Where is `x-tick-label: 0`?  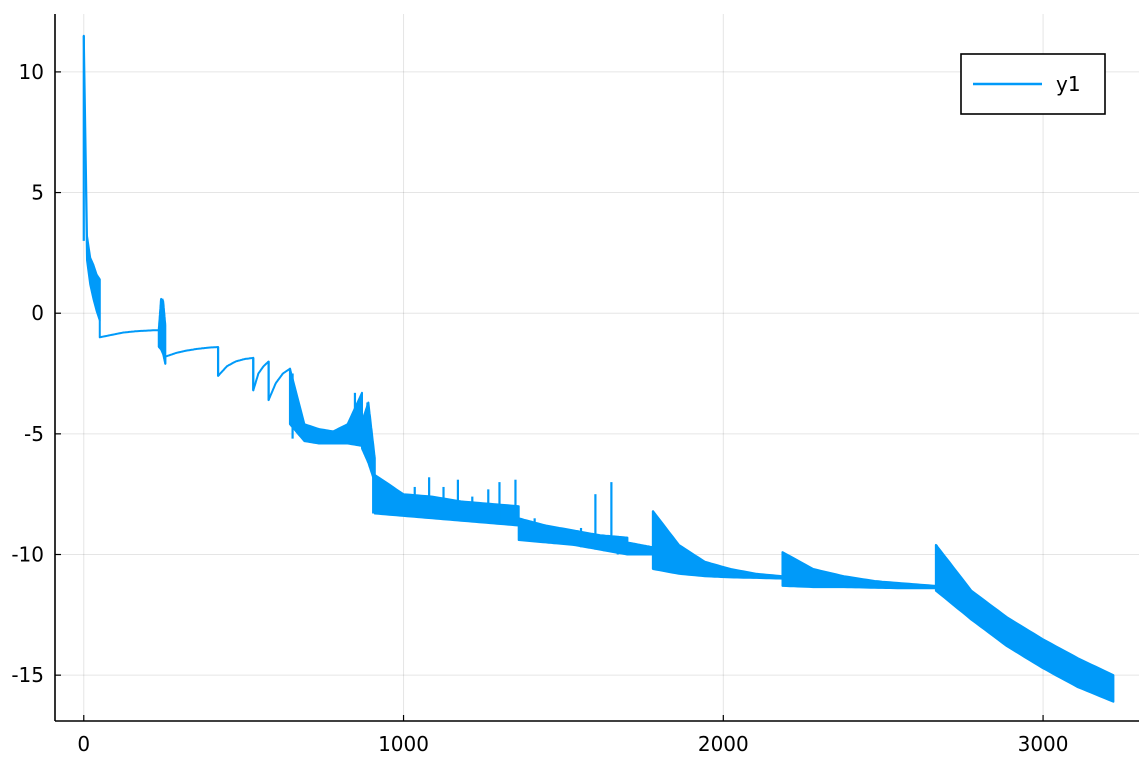 x-tick-label: 0 is located at coordinates (83, 744).